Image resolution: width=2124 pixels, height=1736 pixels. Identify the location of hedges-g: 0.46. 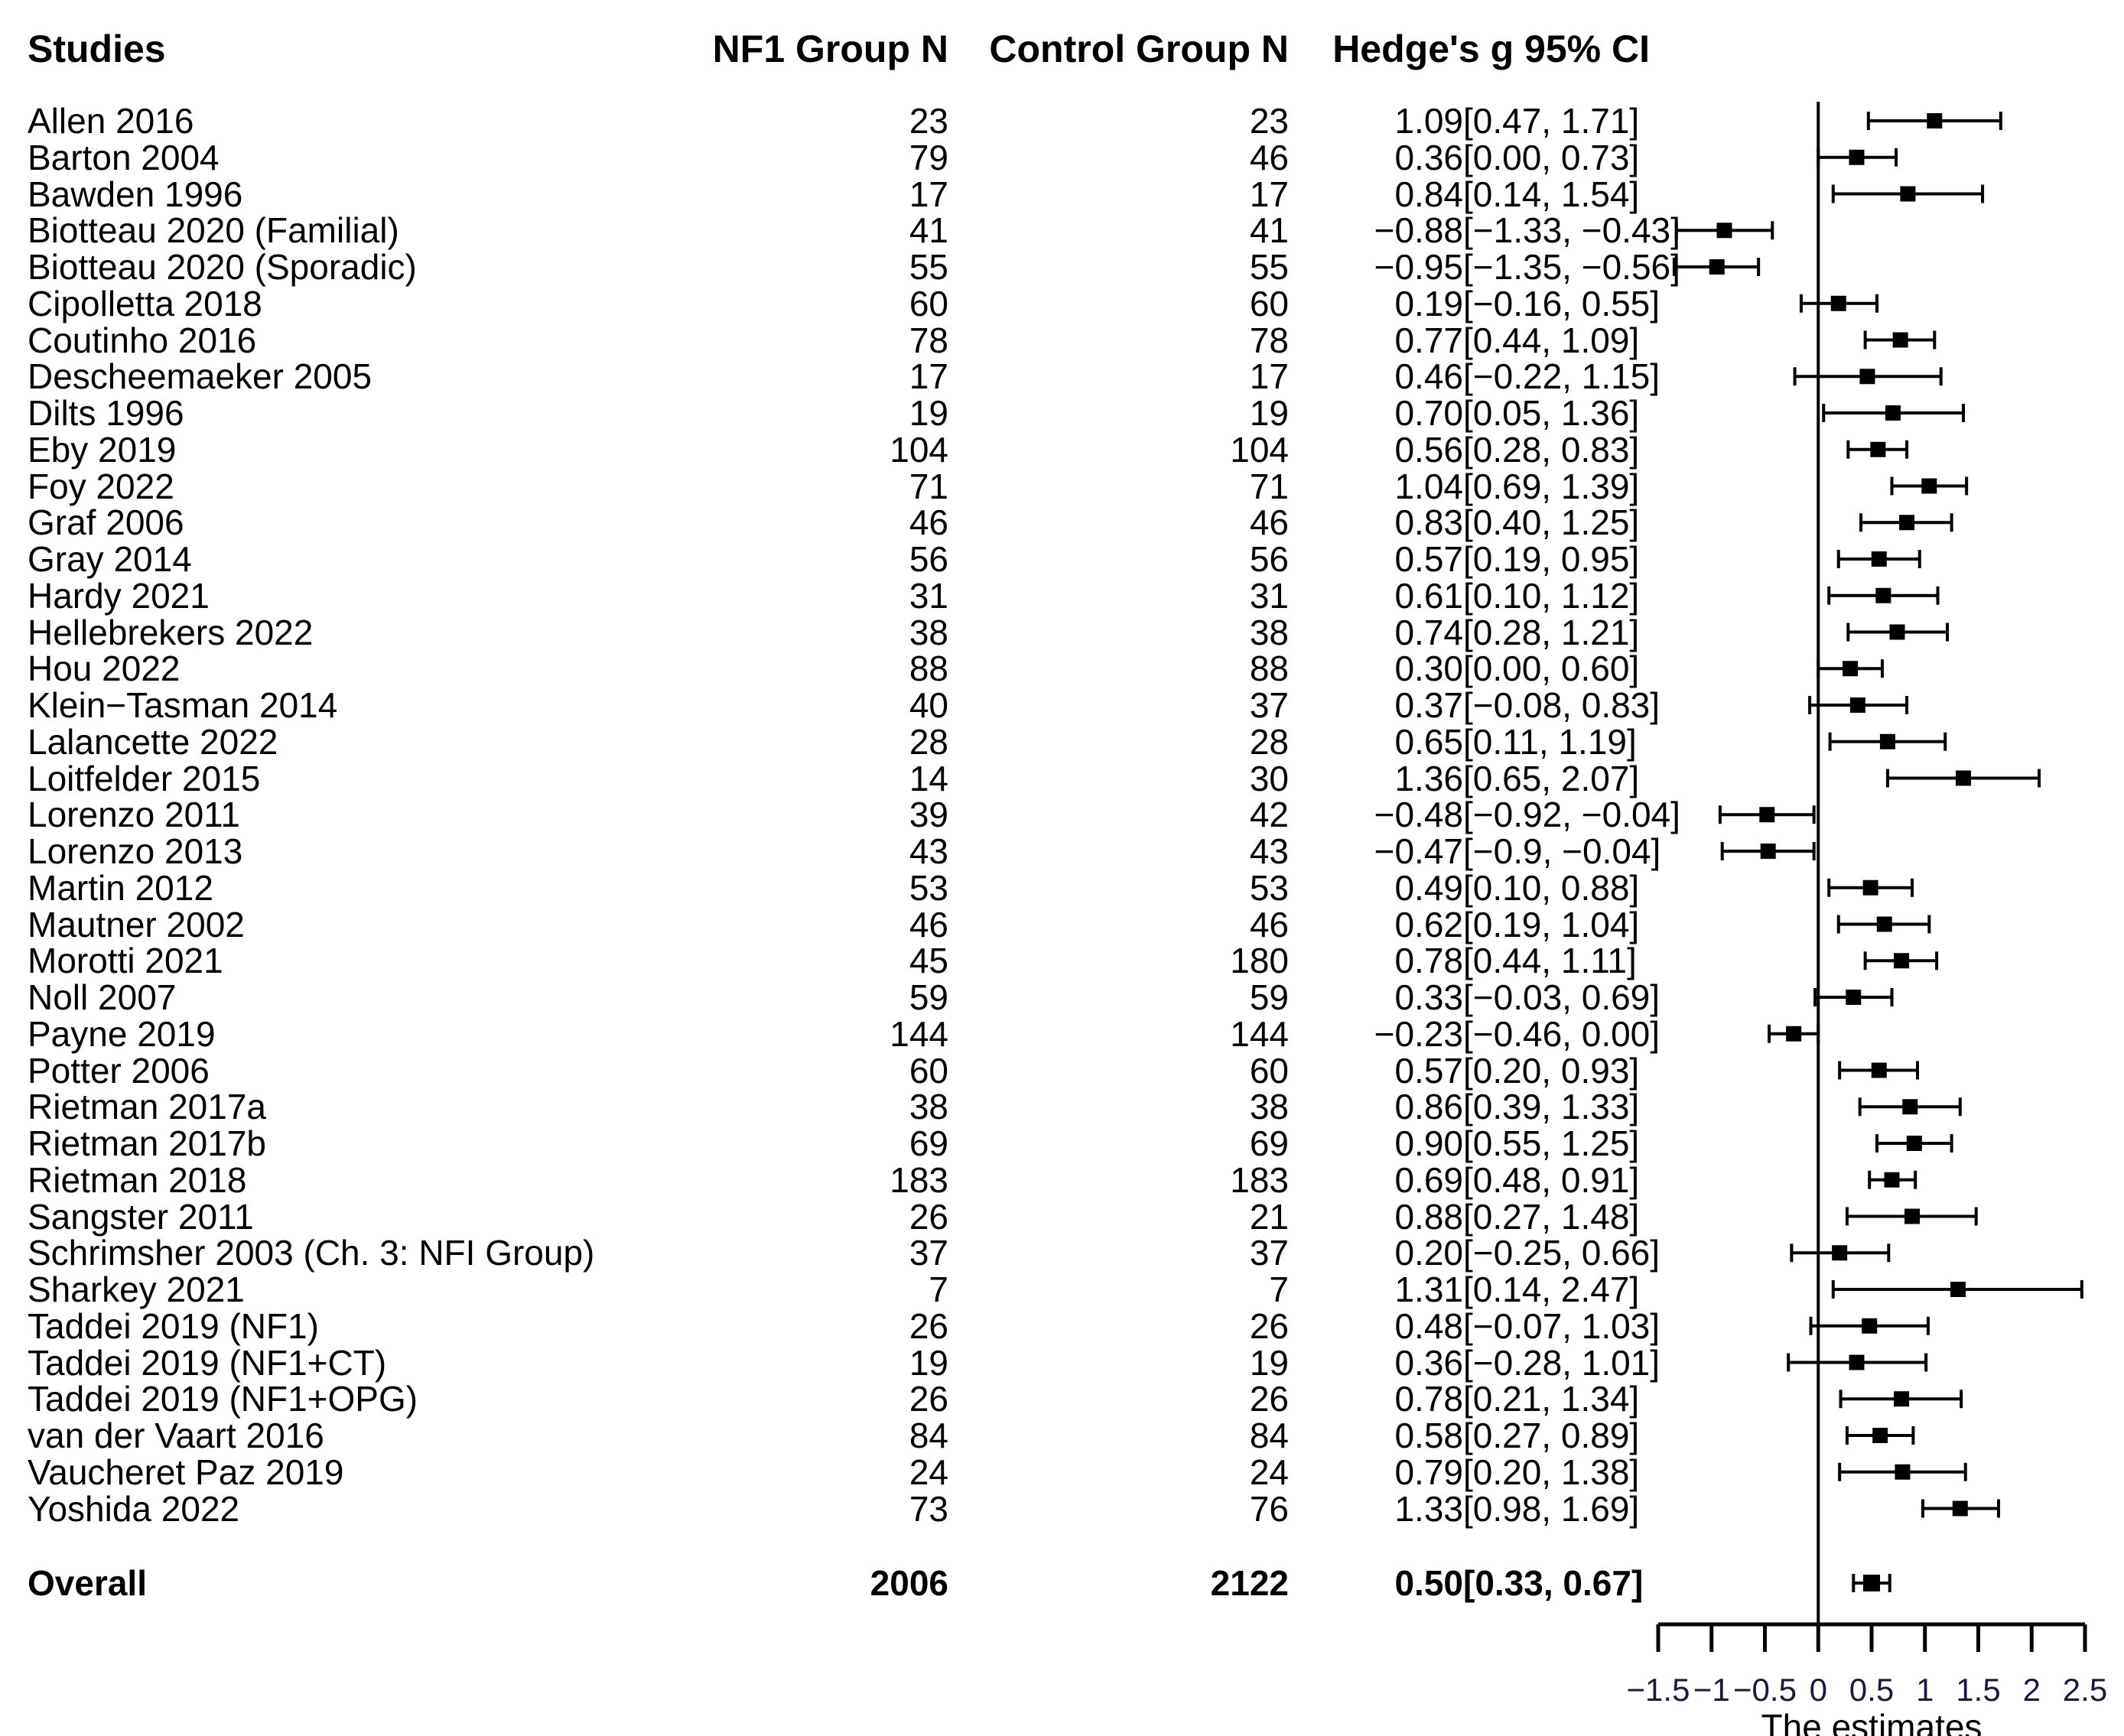
(1429, 376).